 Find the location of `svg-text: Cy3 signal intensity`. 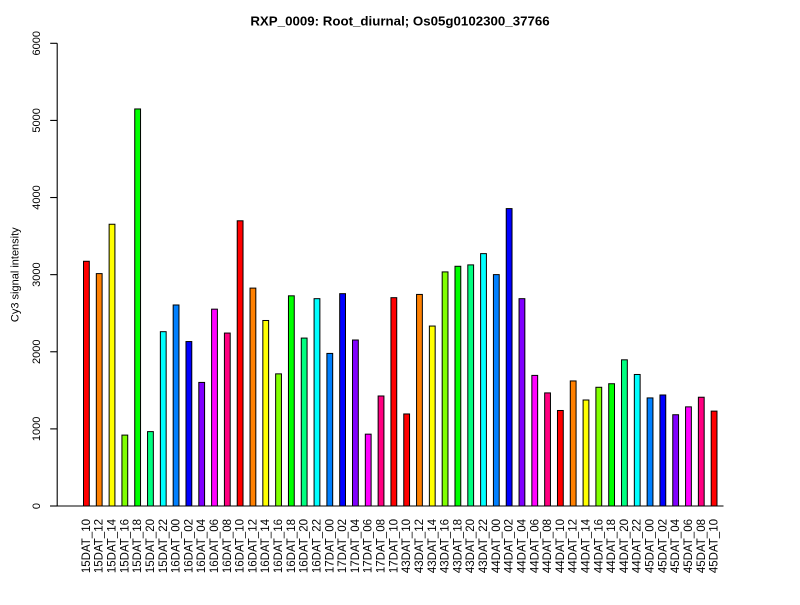

svg-text: Cy3 signal intensity is located at coordinates (16, 274).